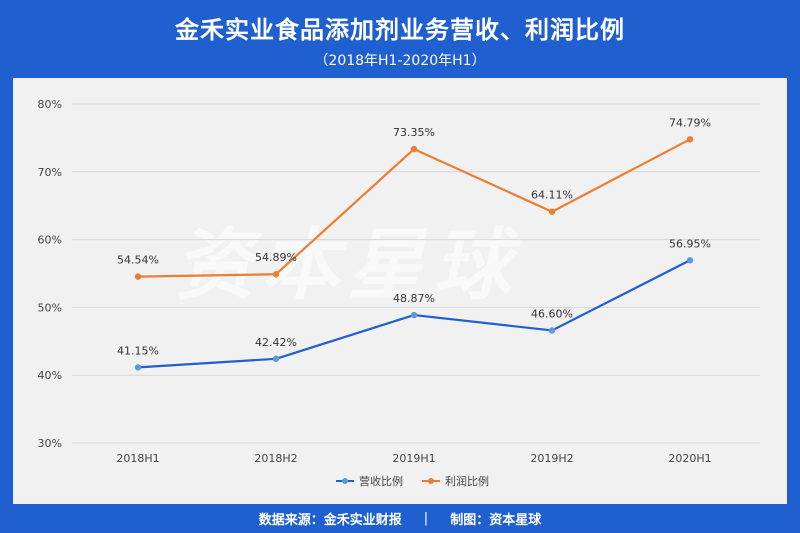 The height and width of the screenshot is (533, 800). Describe the element at coordinates (551, 458) in the screenshot. I see `x-tick-label: 2019H2` at that location.